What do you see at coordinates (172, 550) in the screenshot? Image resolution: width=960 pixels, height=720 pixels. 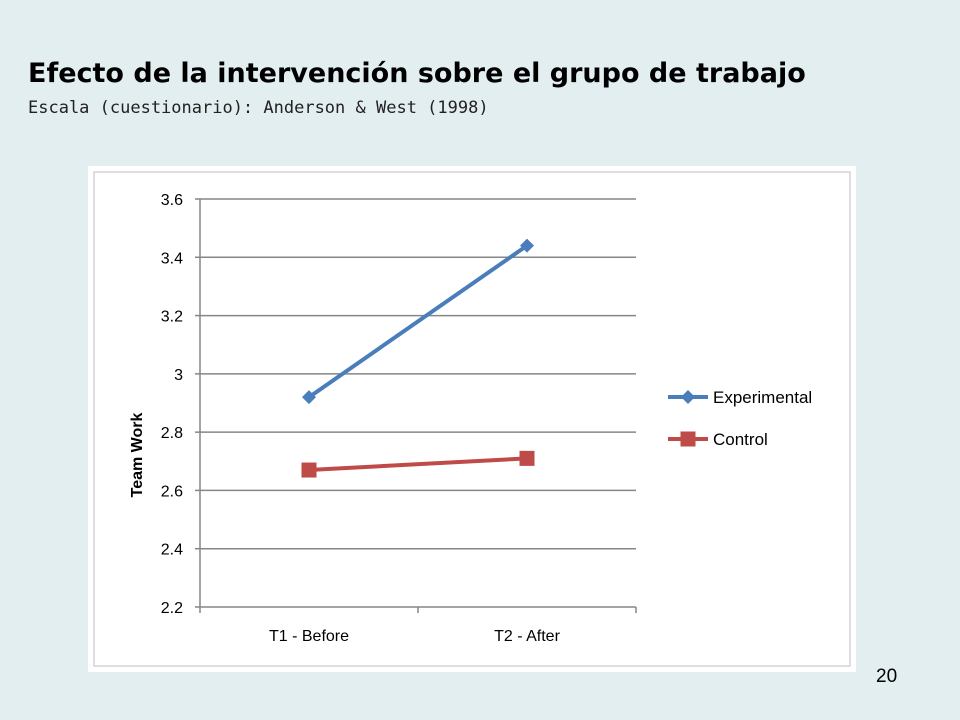 I see `y-tick-label: 2.4` at bounding box center [172, 550].